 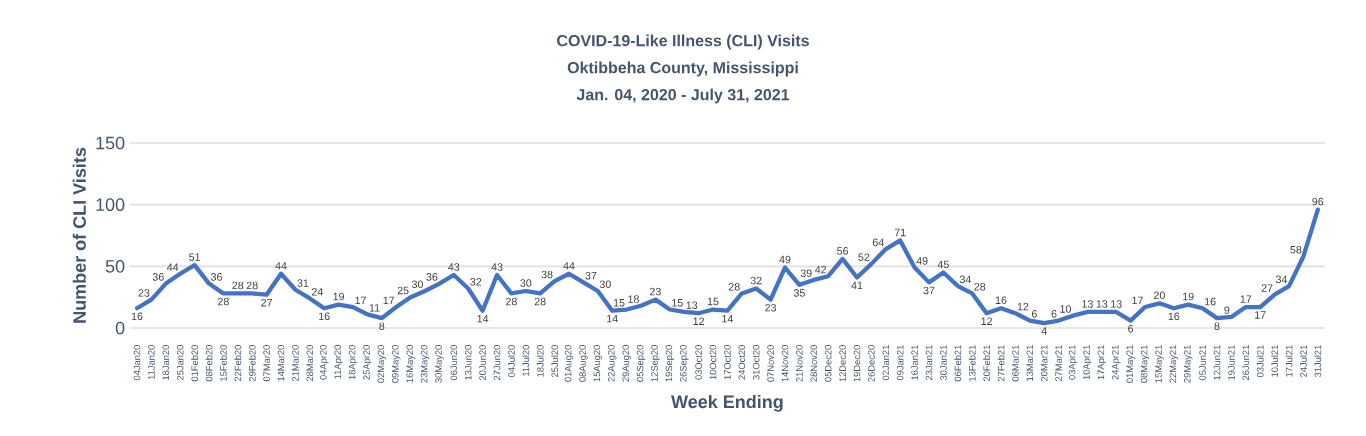 I want to click on x-tick-label: 14Mar20, so click(x=281, y=363).